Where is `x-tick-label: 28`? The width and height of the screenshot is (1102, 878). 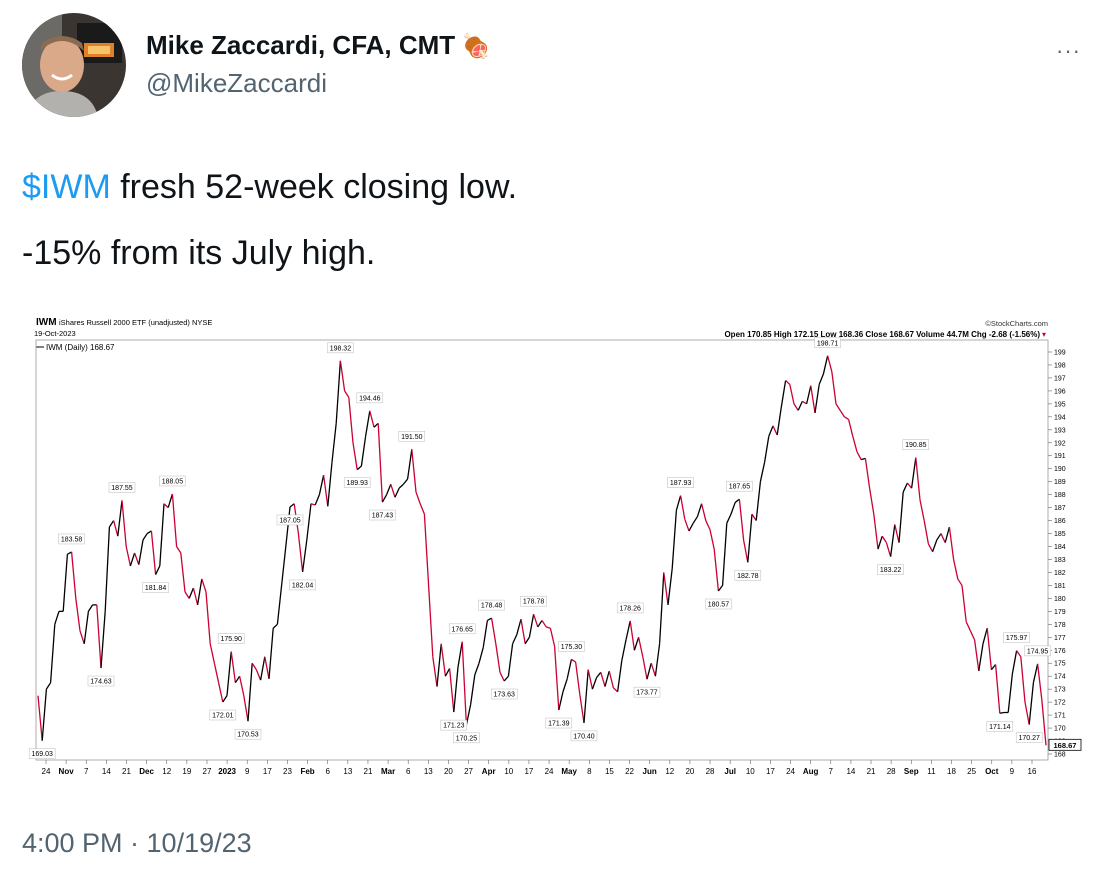
x-tick-label: 28 is located at coordinates (891, 771).